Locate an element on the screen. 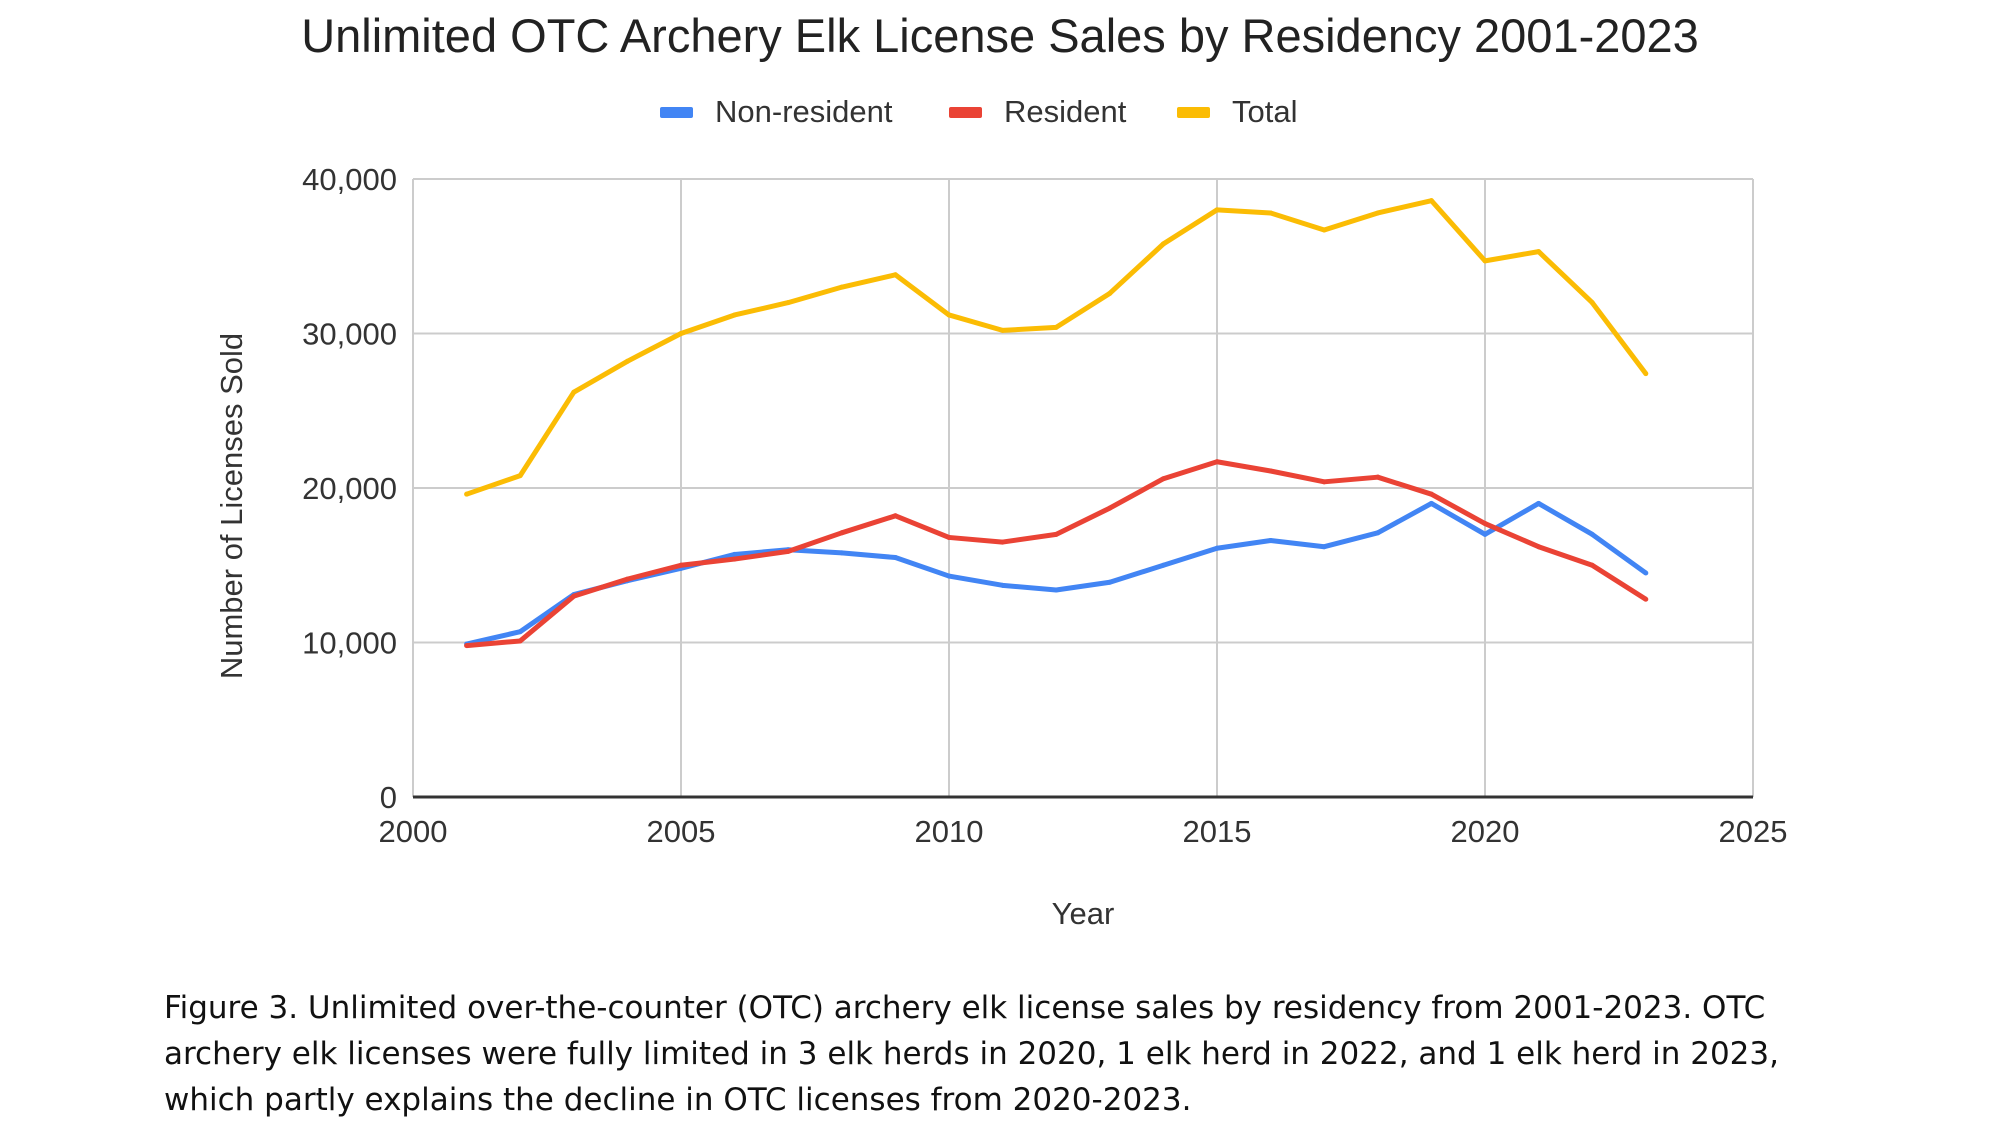 This screenshot has height=1125, width=2000. y-axis-title: Number of Licenses Sold is located at coordinates (231, 506).